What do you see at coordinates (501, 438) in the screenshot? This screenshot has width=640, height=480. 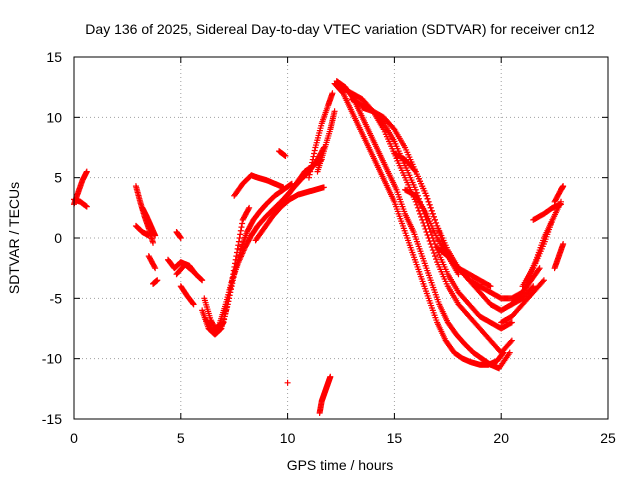 I see `x-tick-label: 20` at bounding box center [501, 438].